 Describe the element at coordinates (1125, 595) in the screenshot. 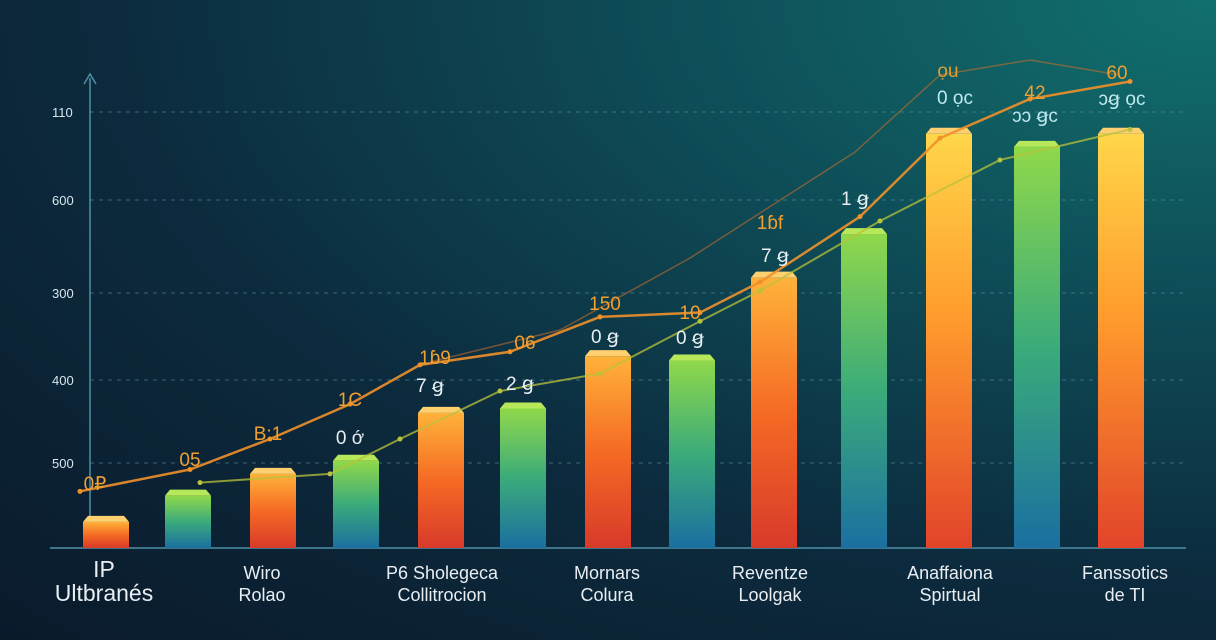

I see `x-tick-label: de TI` at that location.